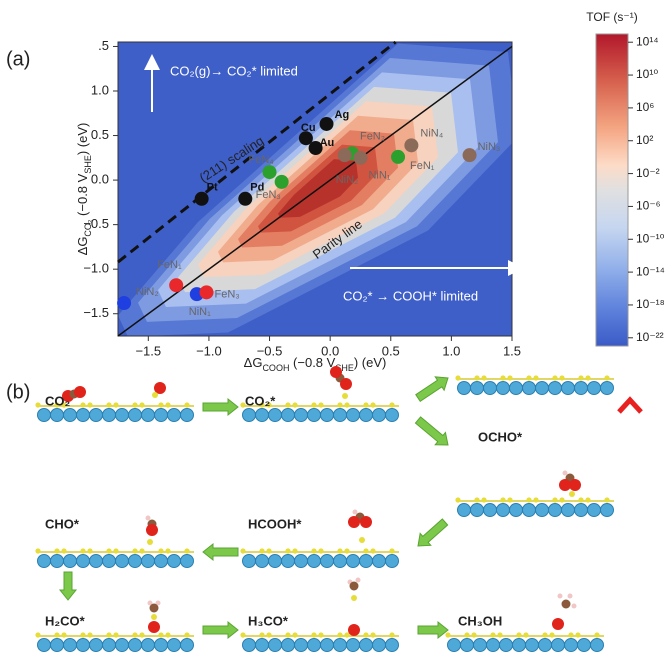 This screenshot has height=666, width=670. I want to click on colorbar-tick-label: 10¹⁴, so click(647, 41).